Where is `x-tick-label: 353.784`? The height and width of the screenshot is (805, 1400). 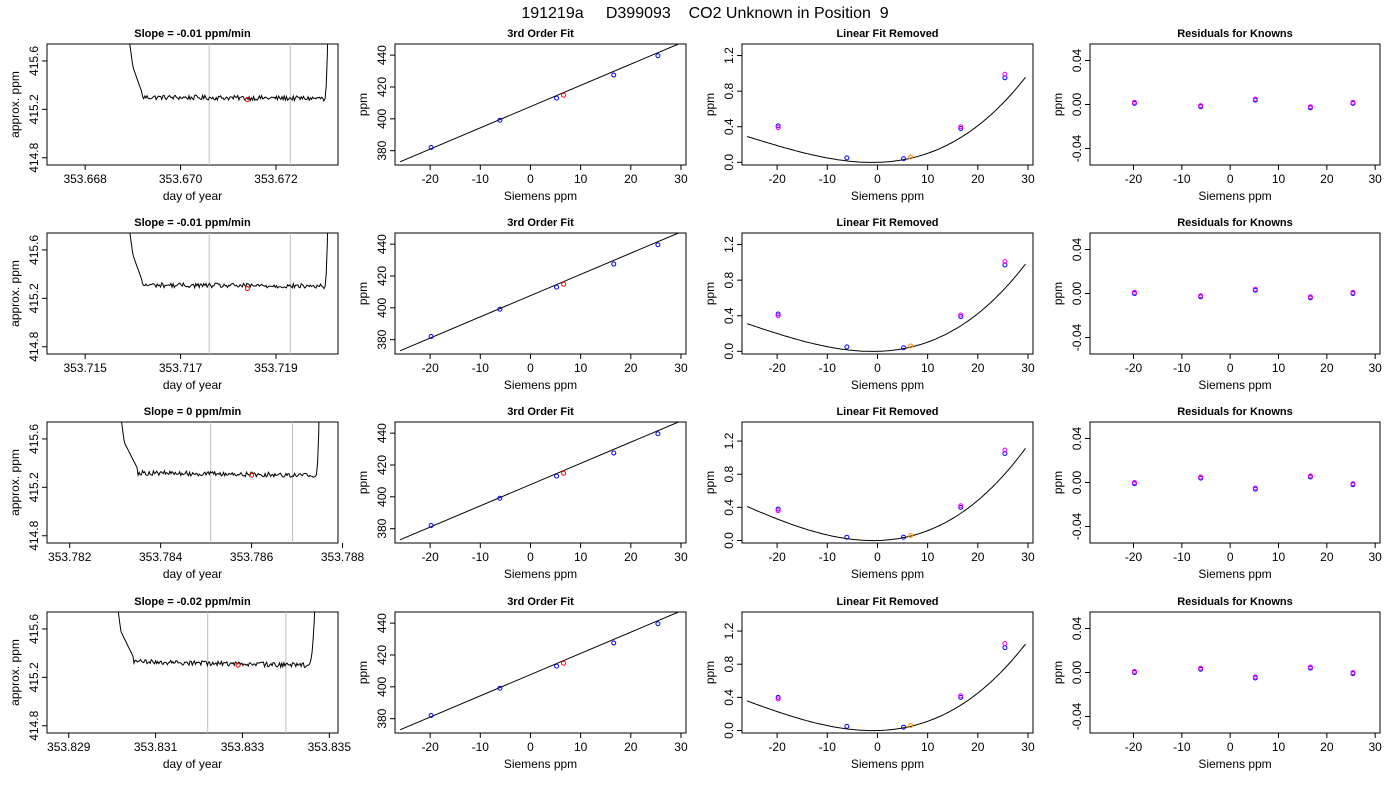 x-tick-label: 353.784 is located at coordinates (161, 557).